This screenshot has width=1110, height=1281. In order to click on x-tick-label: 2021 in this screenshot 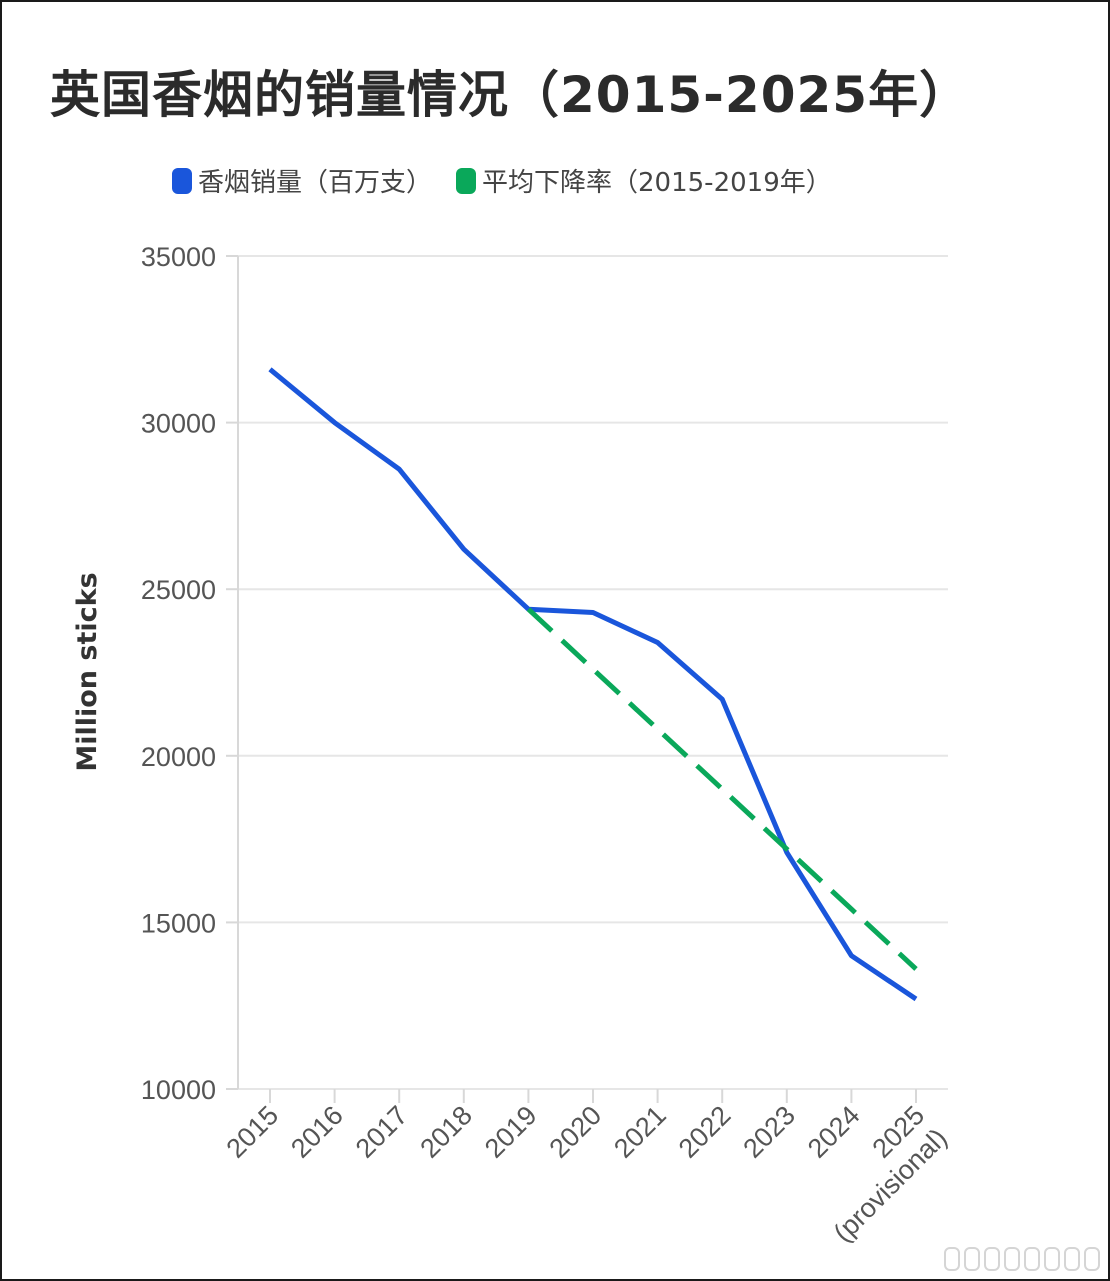, I will do `click(640, 1132)`.